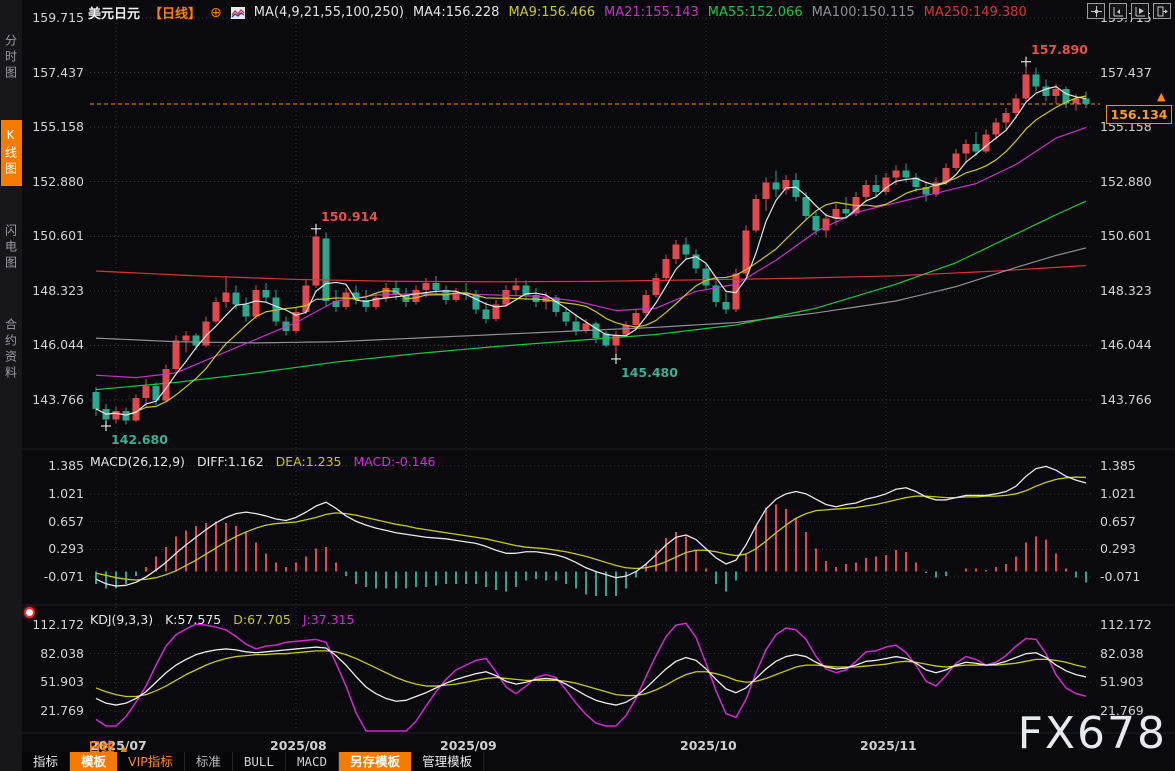 This screenshot has width=1175, height=771. I want to click on tab-vip-indicator: VIP指标, so click(151, 761).